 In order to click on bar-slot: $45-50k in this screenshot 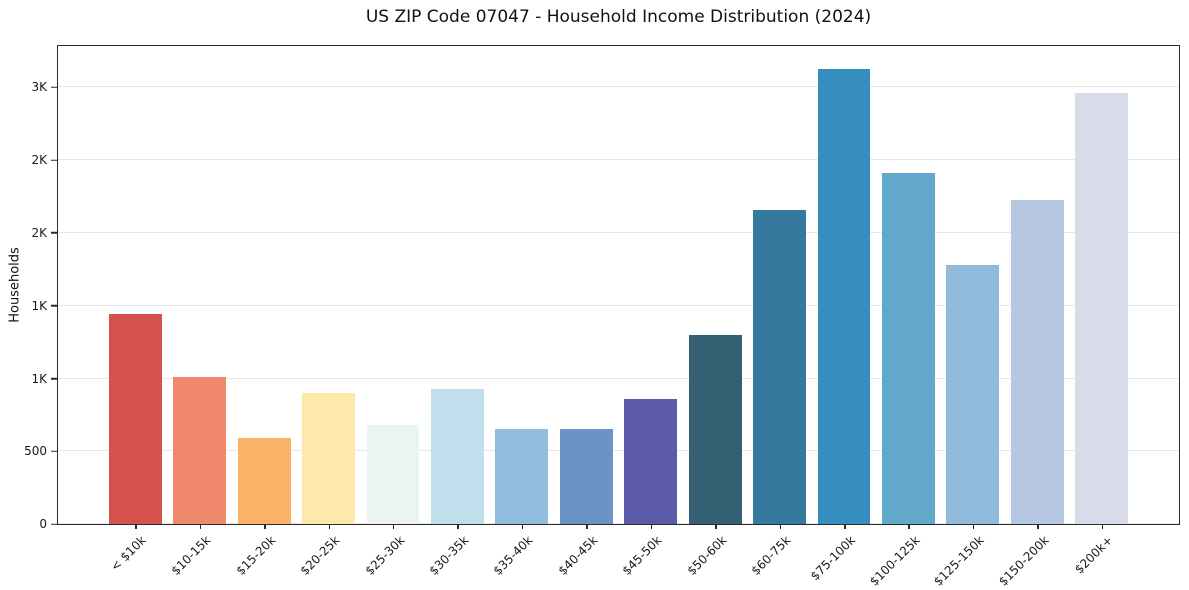, I will do `click(651, 312)`.